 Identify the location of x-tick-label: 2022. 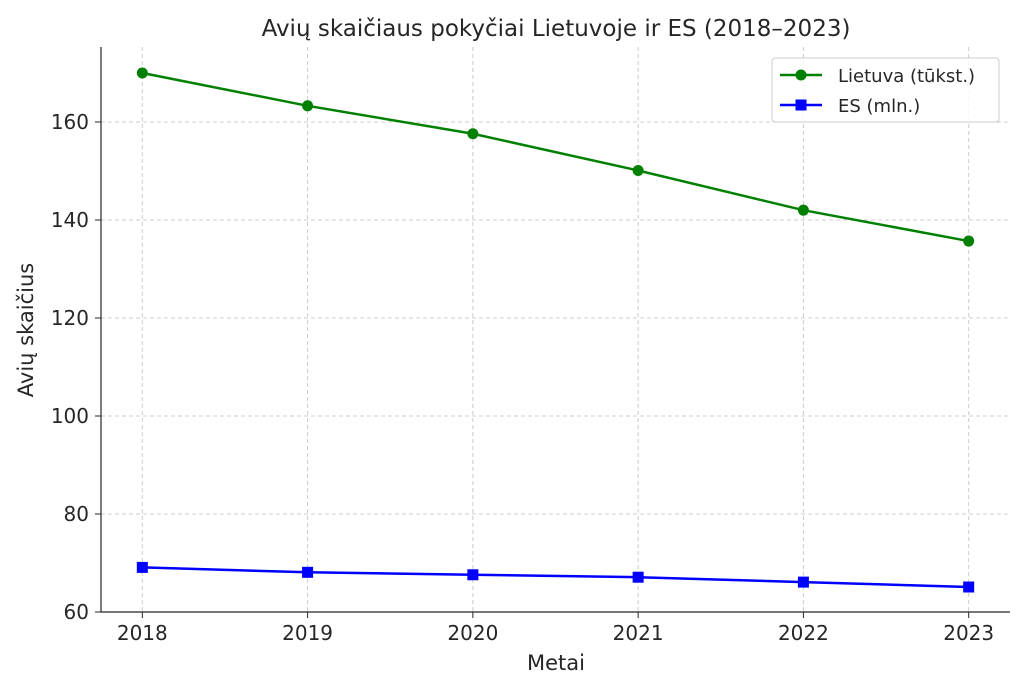
(803, 633).